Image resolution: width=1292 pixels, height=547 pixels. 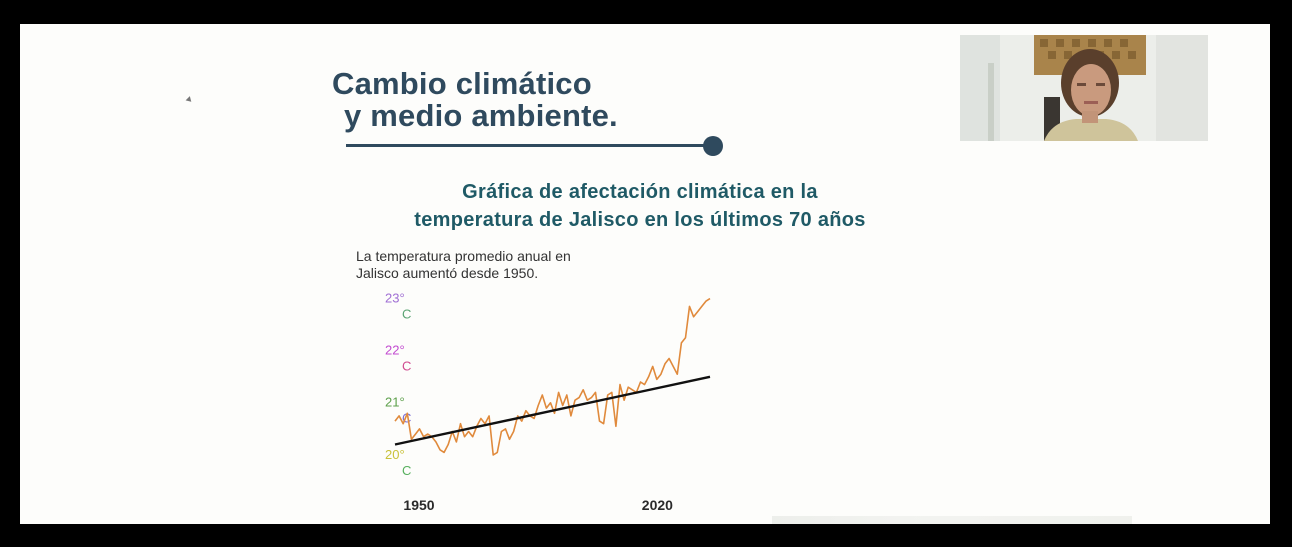 I want to click on y-tick-label: 23°, so click(x=395, y=298).